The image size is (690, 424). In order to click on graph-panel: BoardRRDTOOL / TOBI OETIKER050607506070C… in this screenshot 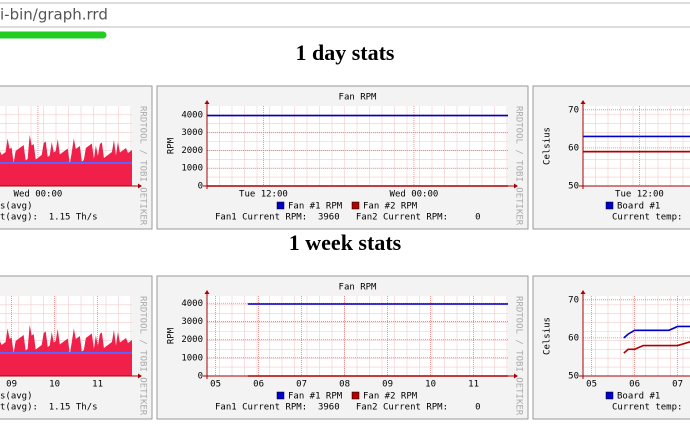, I will do `click(611, 347)`.